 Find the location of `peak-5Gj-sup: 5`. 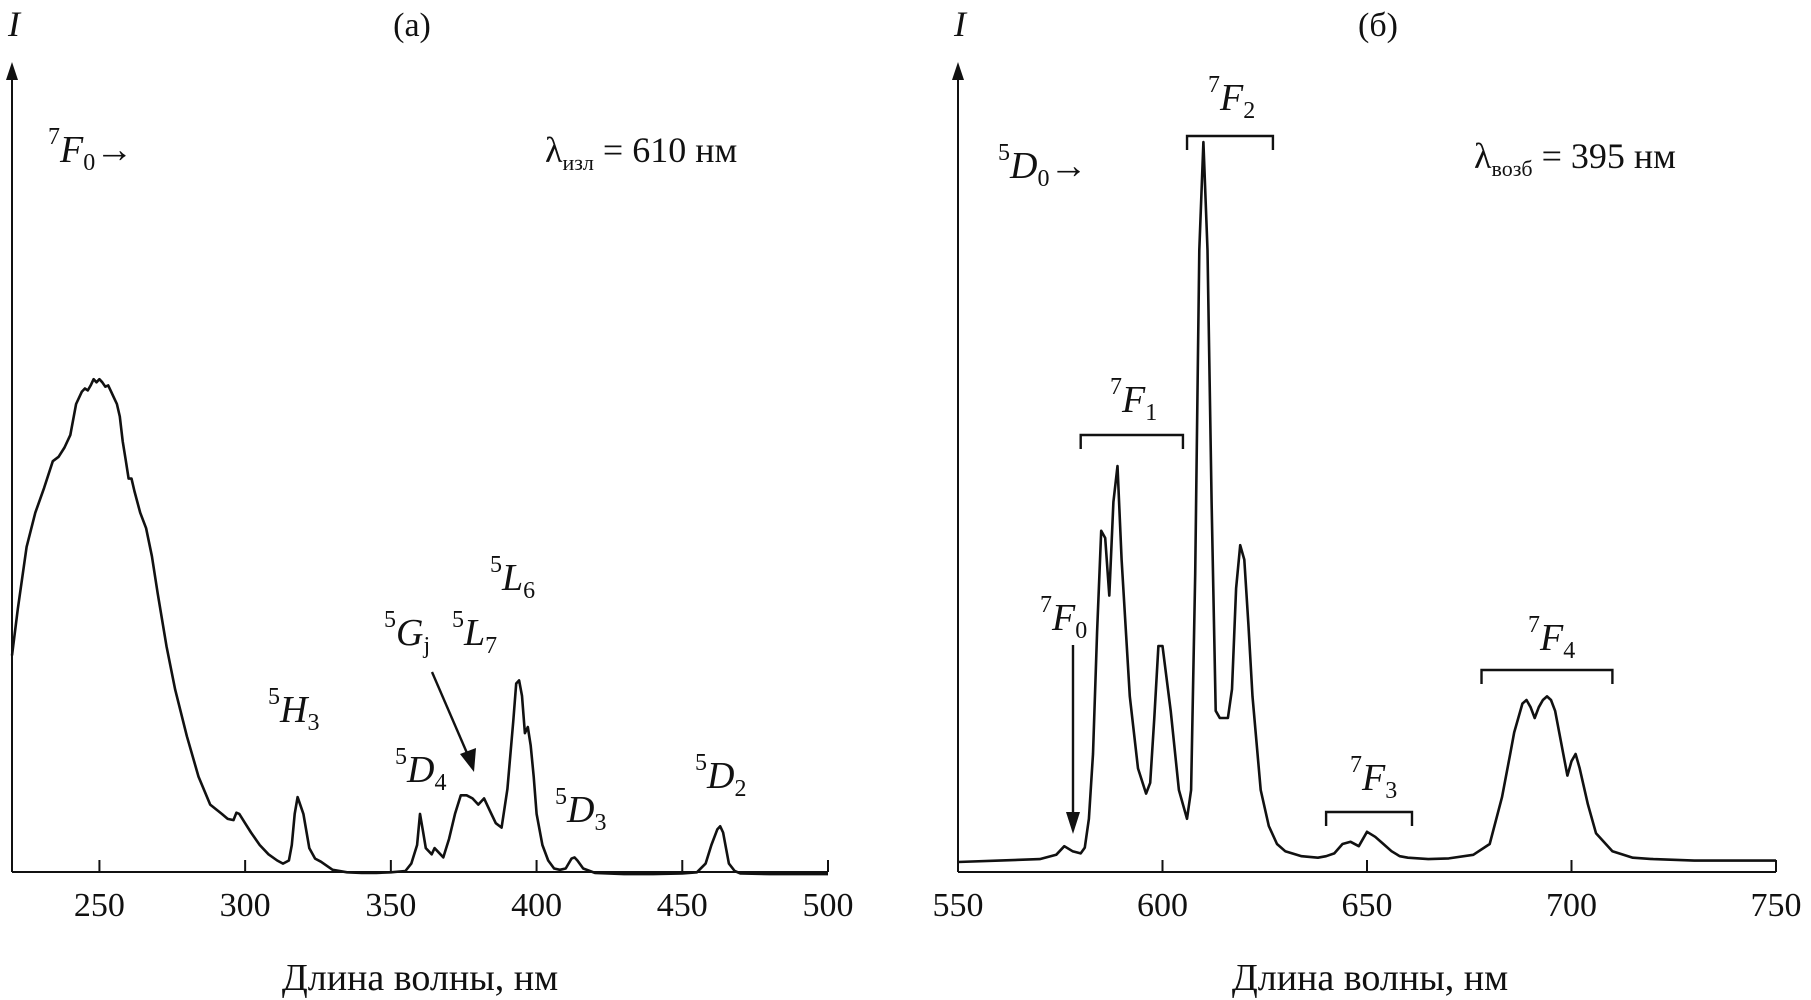

peak-5Gj-sup: 5 is located at coordinates (390, 620).